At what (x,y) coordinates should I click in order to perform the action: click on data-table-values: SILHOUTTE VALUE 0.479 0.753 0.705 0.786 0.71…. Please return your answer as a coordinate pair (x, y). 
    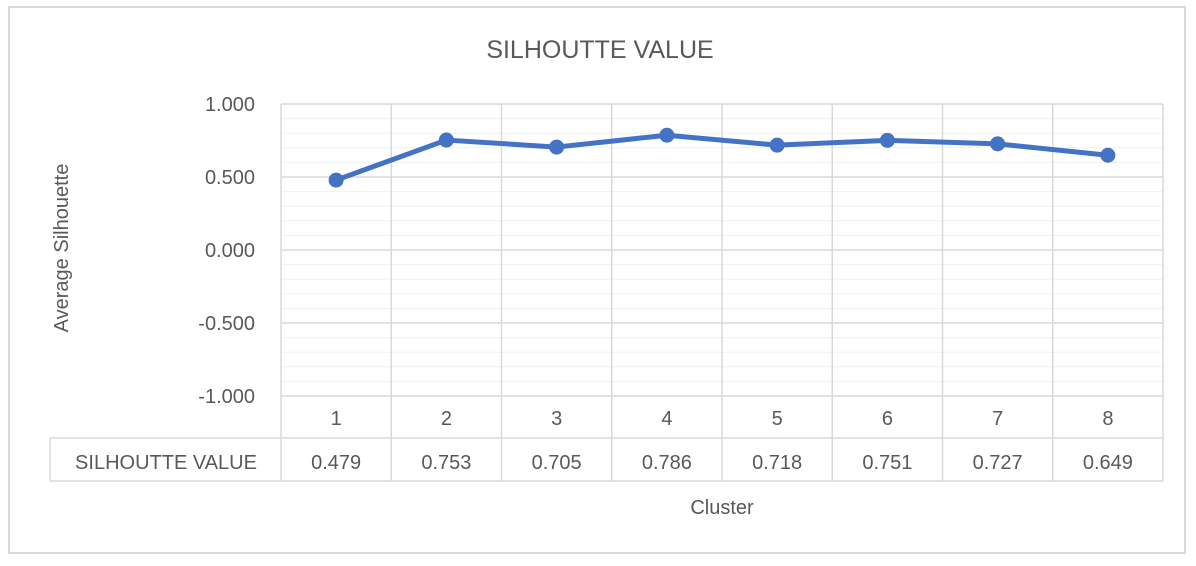
    Looking at the image, I should click on (604, 463).